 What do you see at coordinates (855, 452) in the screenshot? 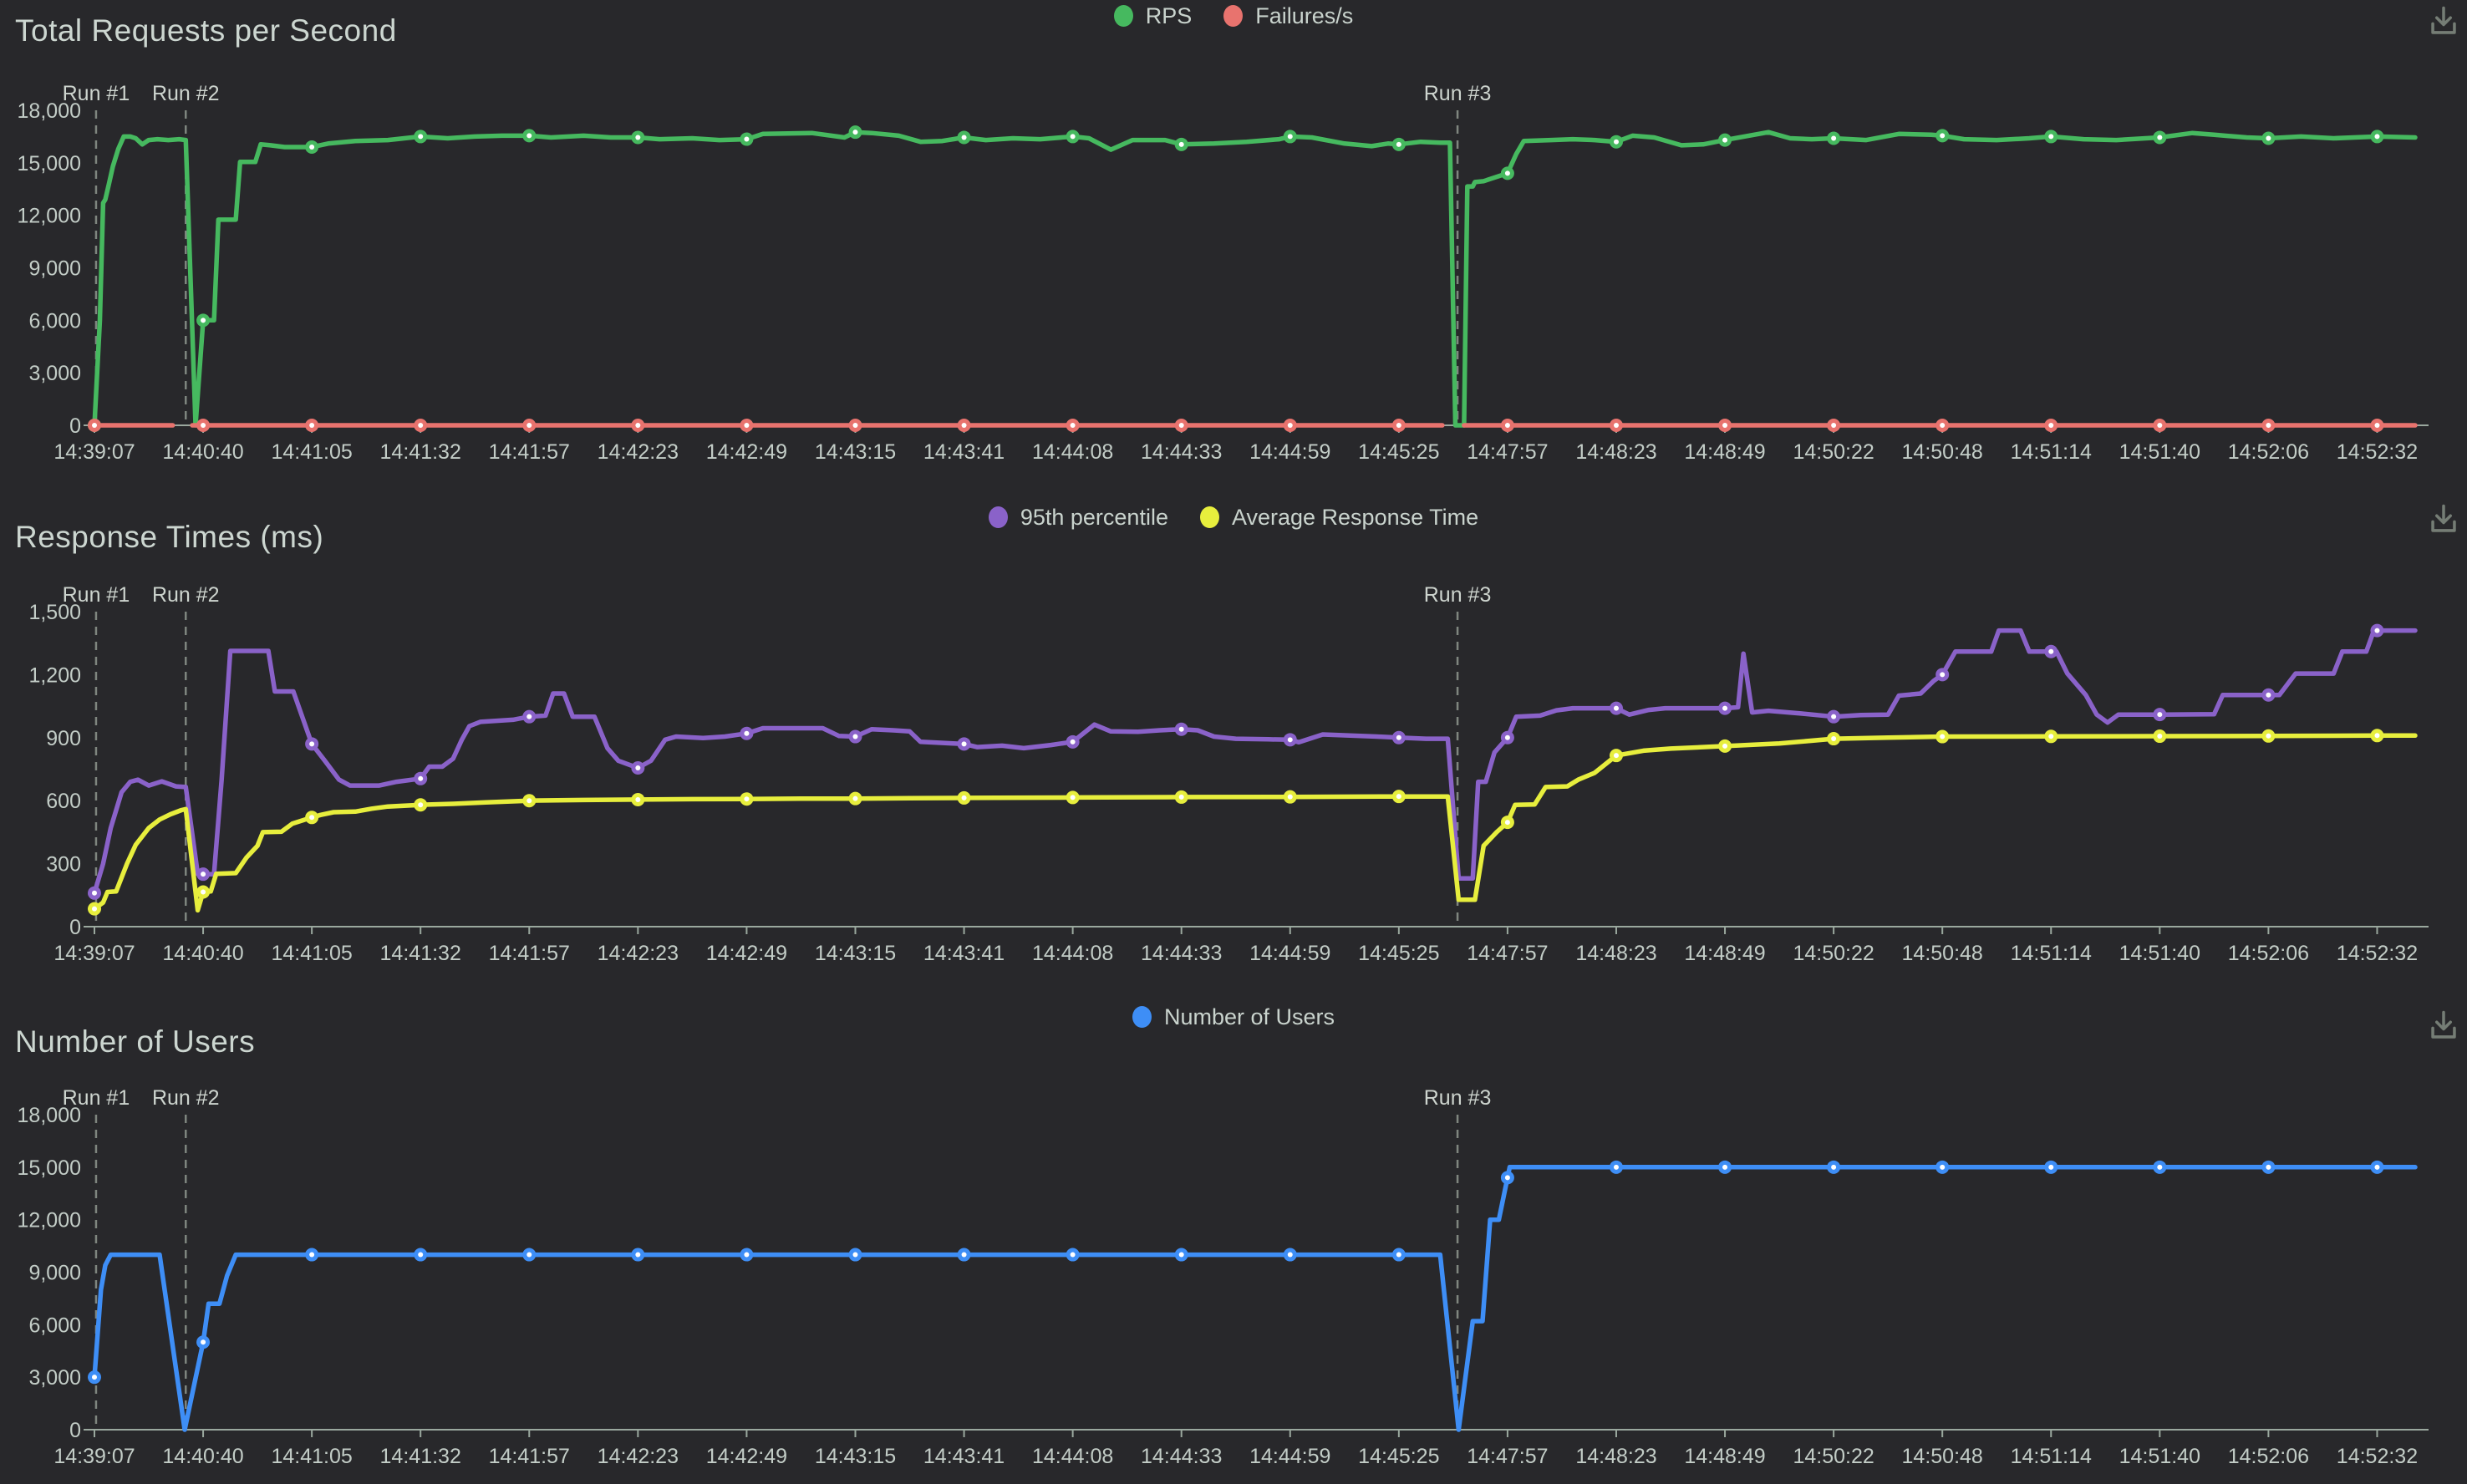
I see `x-axis-label: 14:43:15` at bounding box center [855, 452].